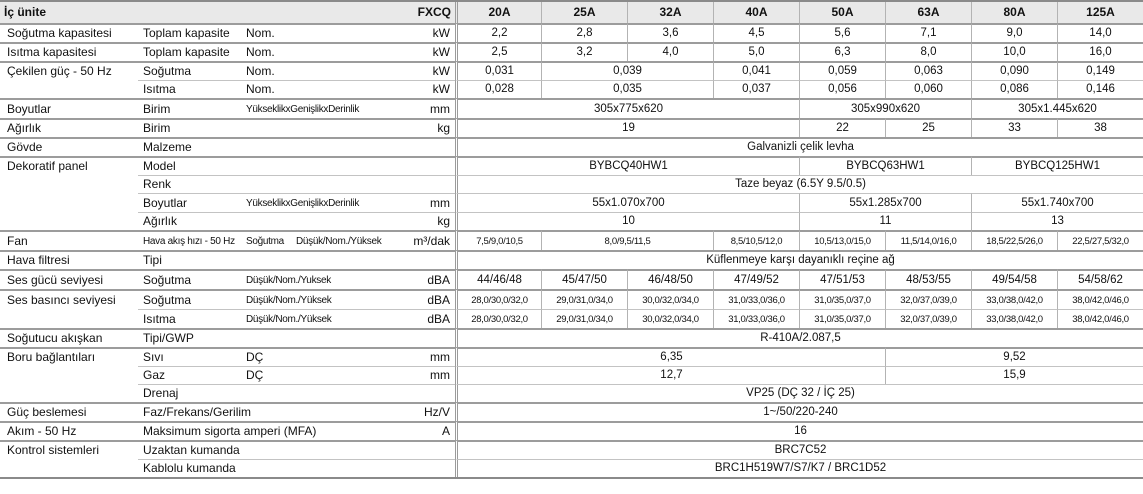 This screenshot has width=1143, height=494. What do you see at coordinates (69, 51) in the screenshot?
I see `row-category: Isıtma kapasitesi` at bounding box center [69, 51].